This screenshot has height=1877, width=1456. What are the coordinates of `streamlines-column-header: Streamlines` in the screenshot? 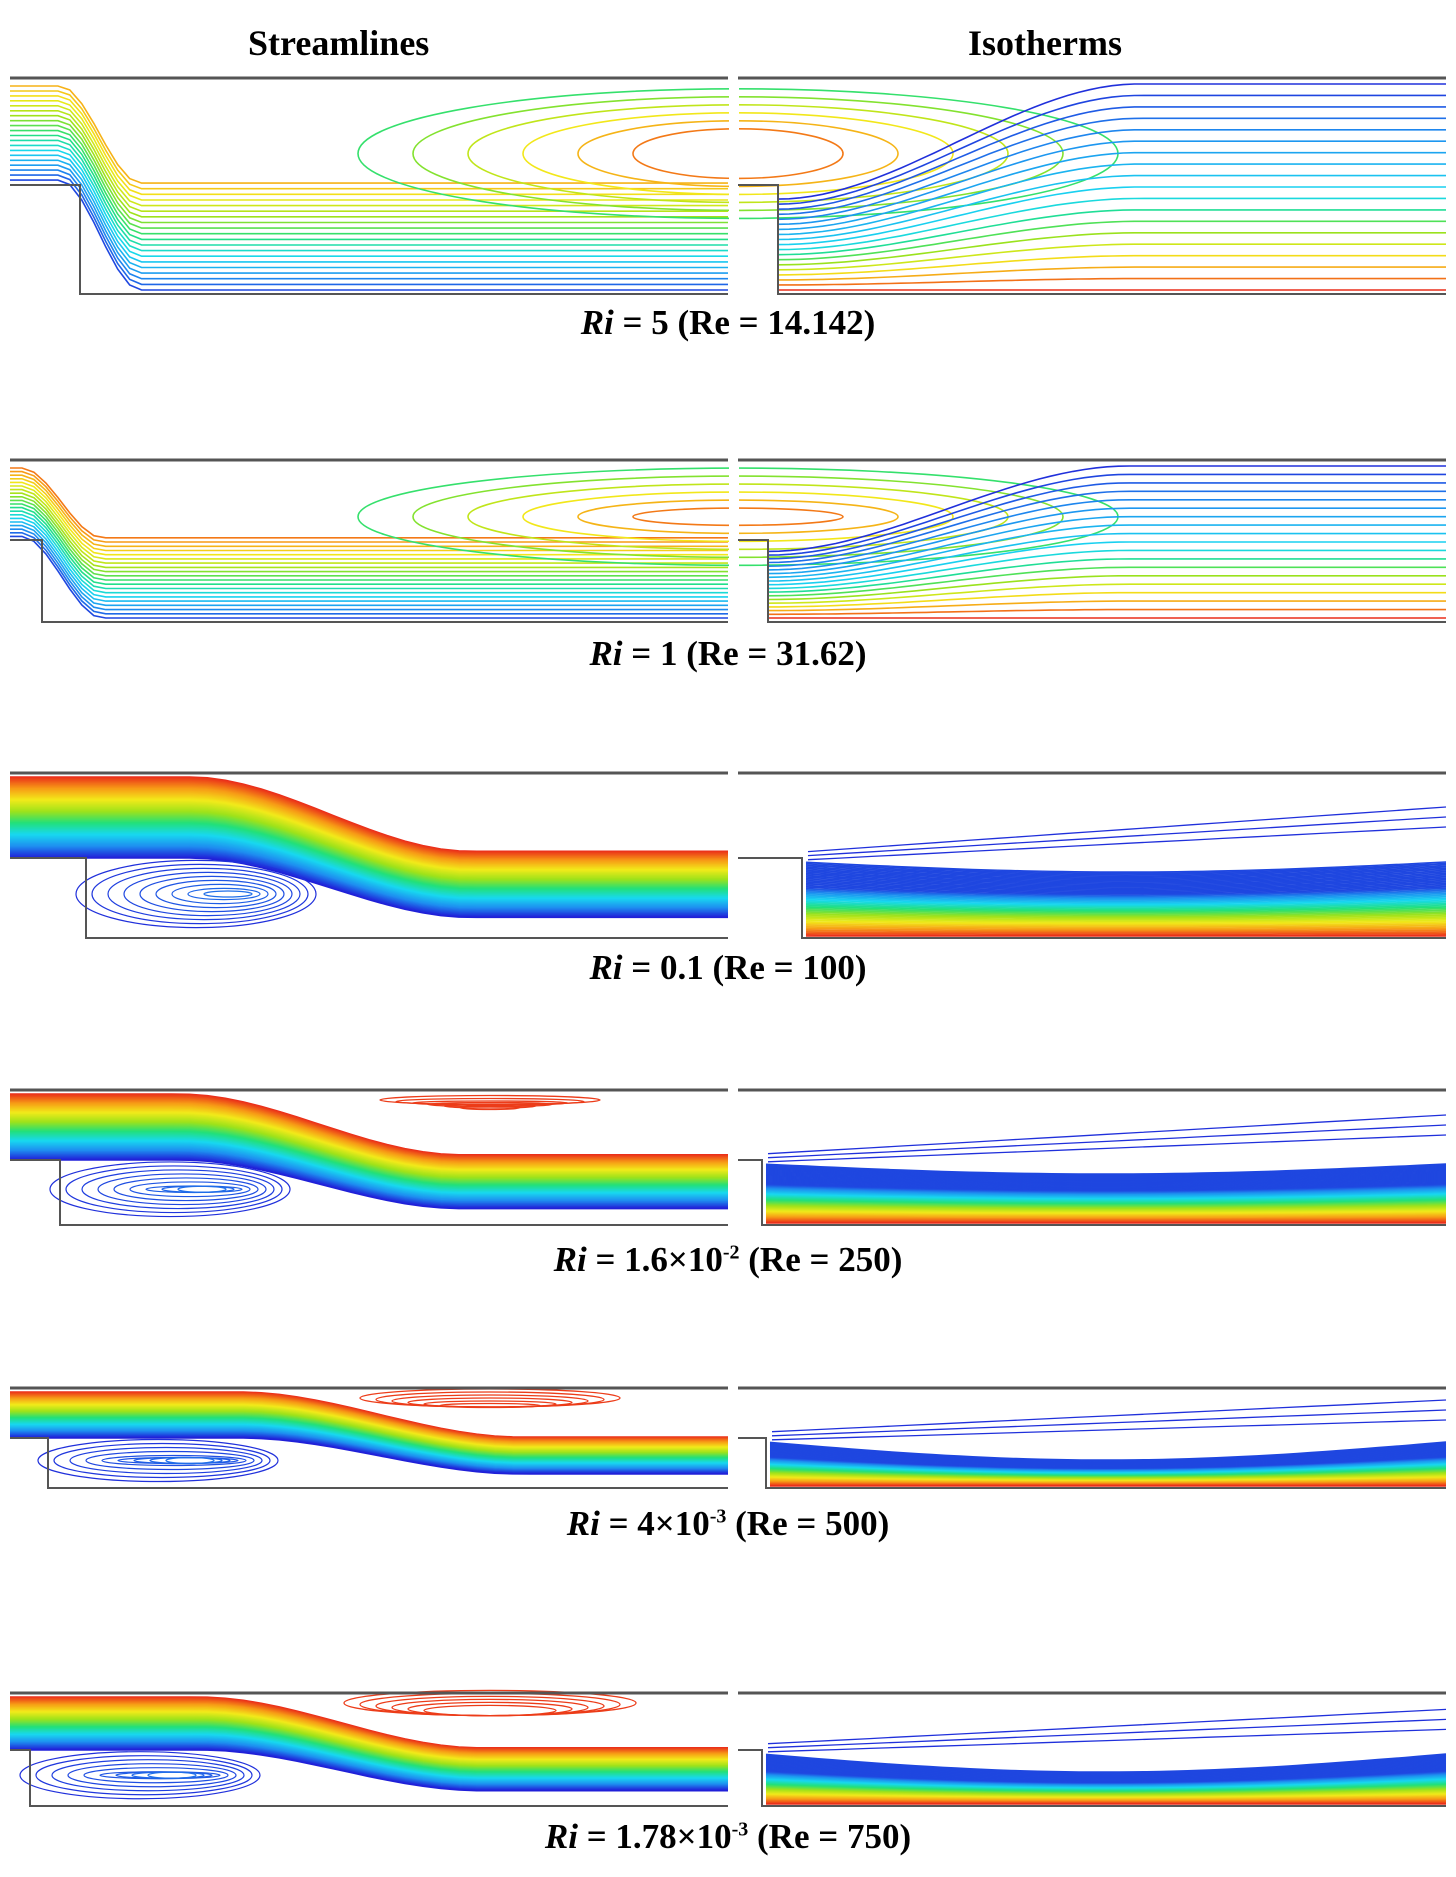 It's located at (339, 43).